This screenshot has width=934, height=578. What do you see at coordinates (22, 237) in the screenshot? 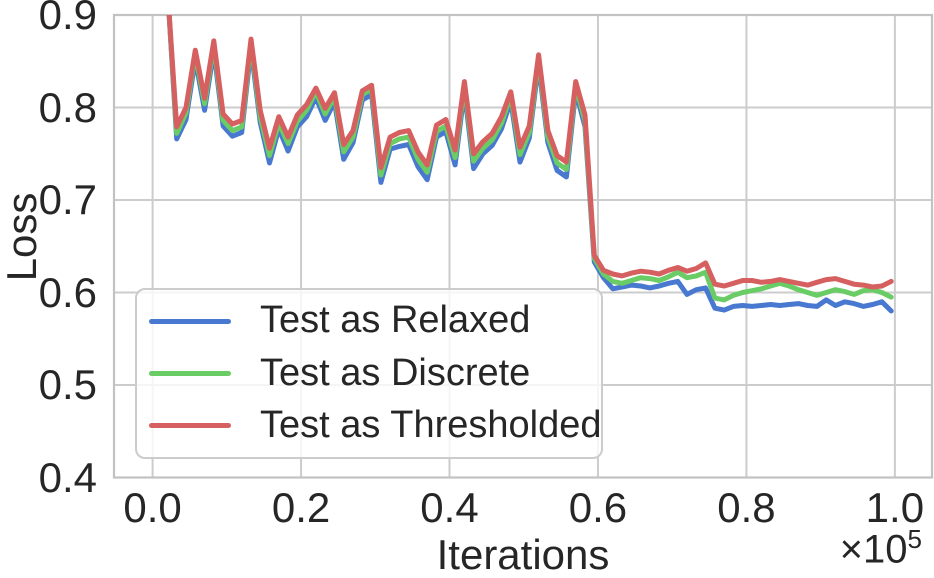
I see `y-axis-title: Loss` at bounding box center [22, 237].